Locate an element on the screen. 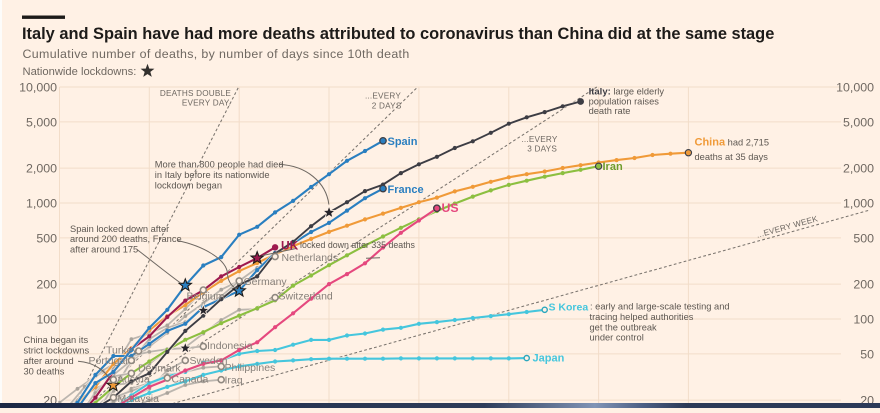  svg-text: 3 DAYS is located at coordinates (542, 149).